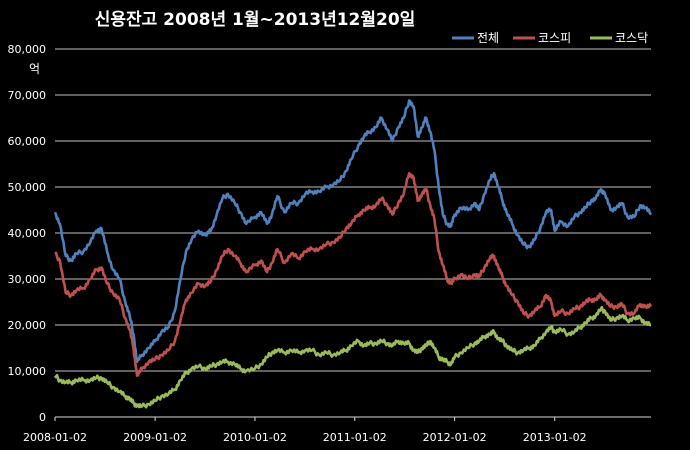 The image size is (690, 450). What do you see at coordinates (34, 69) in the screenshot?
I see `y-axis-unit-label: 억` at bounding box center [34, 69].